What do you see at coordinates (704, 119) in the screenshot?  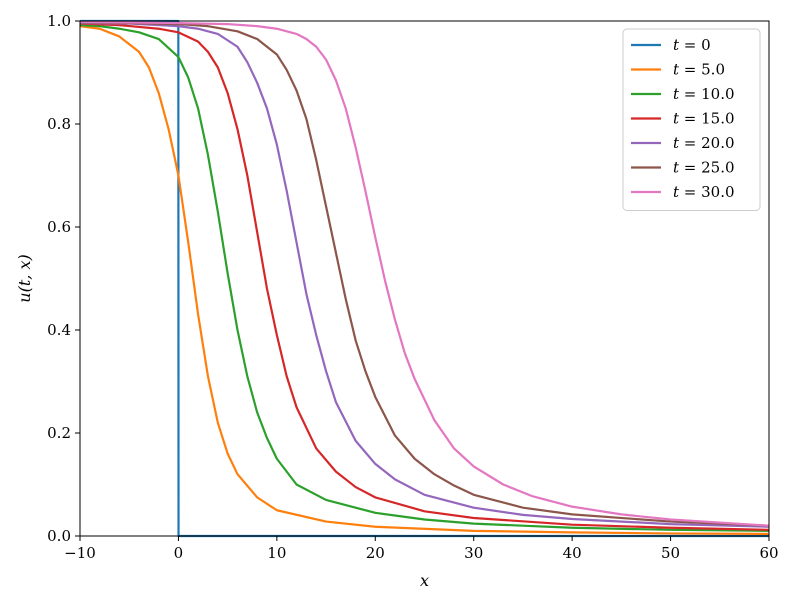 I see `legend-label: t = 15.0` at bounding box center [704, 119].